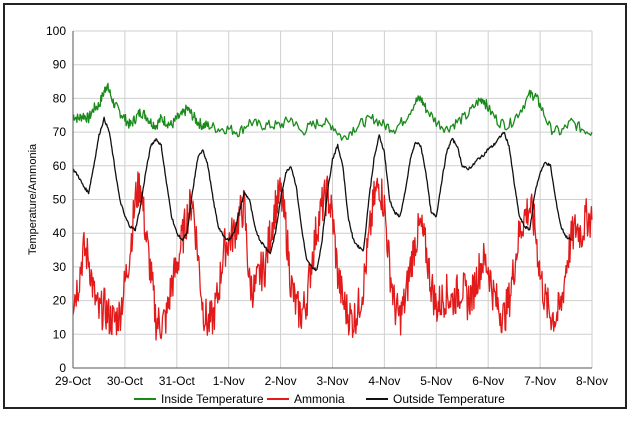  Describe the element at coordinates (60, 166) in the screenshot. I see `y-tick-label: 60` at that location.